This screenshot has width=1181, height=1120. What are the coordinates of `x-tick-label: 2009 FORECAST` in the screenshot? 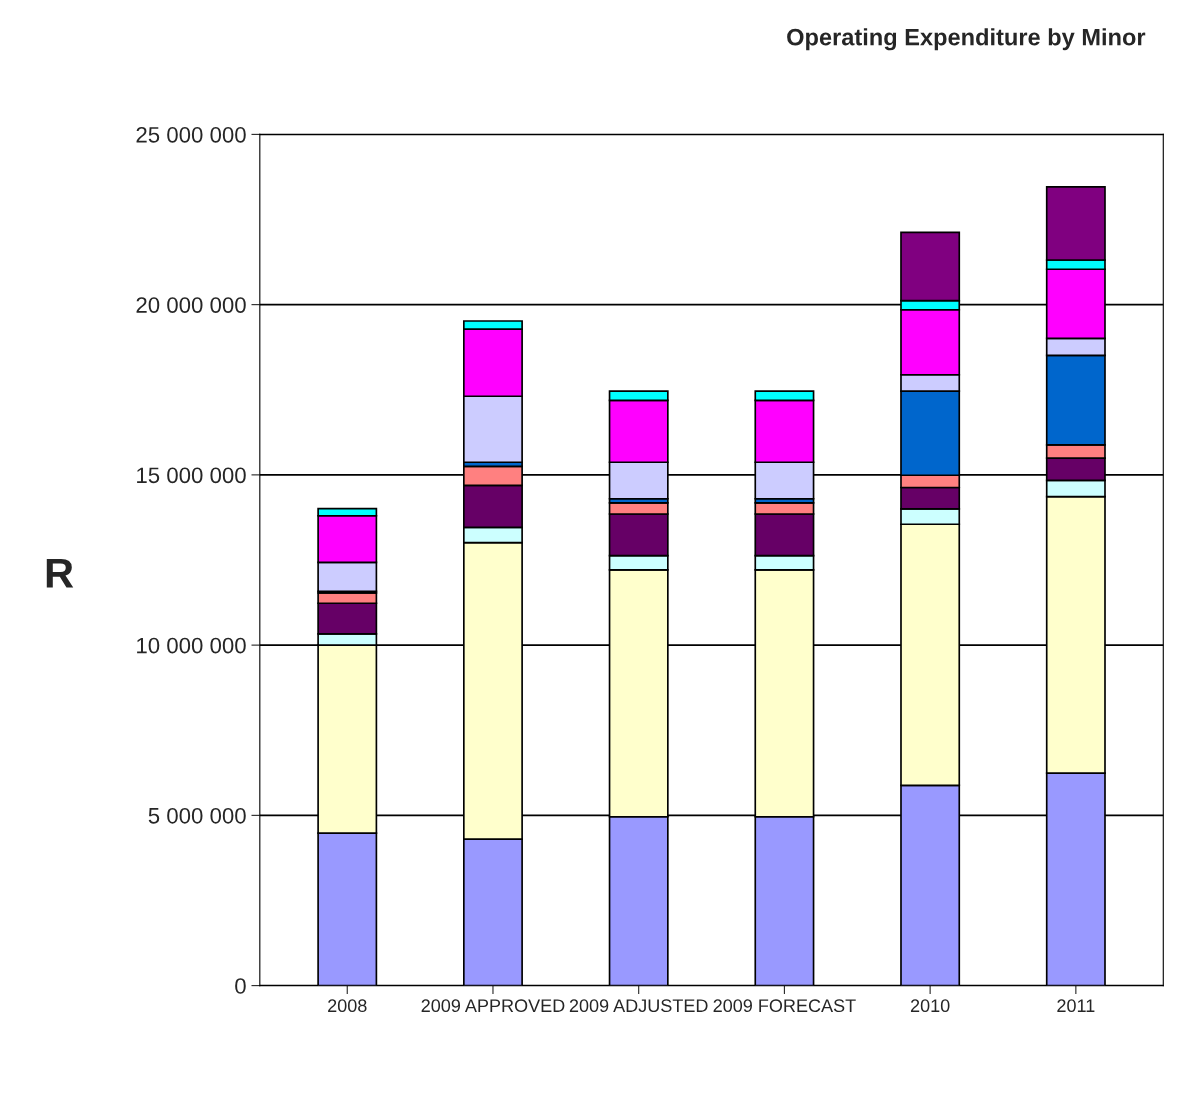 It's located at (784, 1006).